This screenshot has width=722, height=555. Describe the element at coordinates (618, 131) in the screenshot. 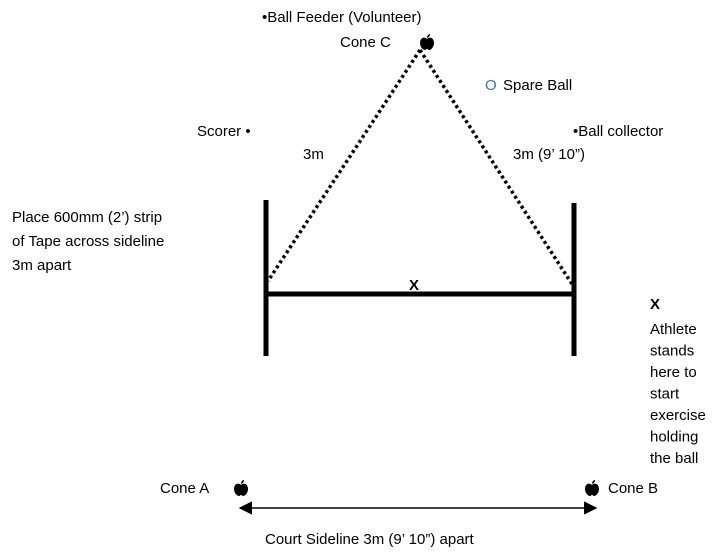

I see `ball-collector: •Ball collector` at that location.